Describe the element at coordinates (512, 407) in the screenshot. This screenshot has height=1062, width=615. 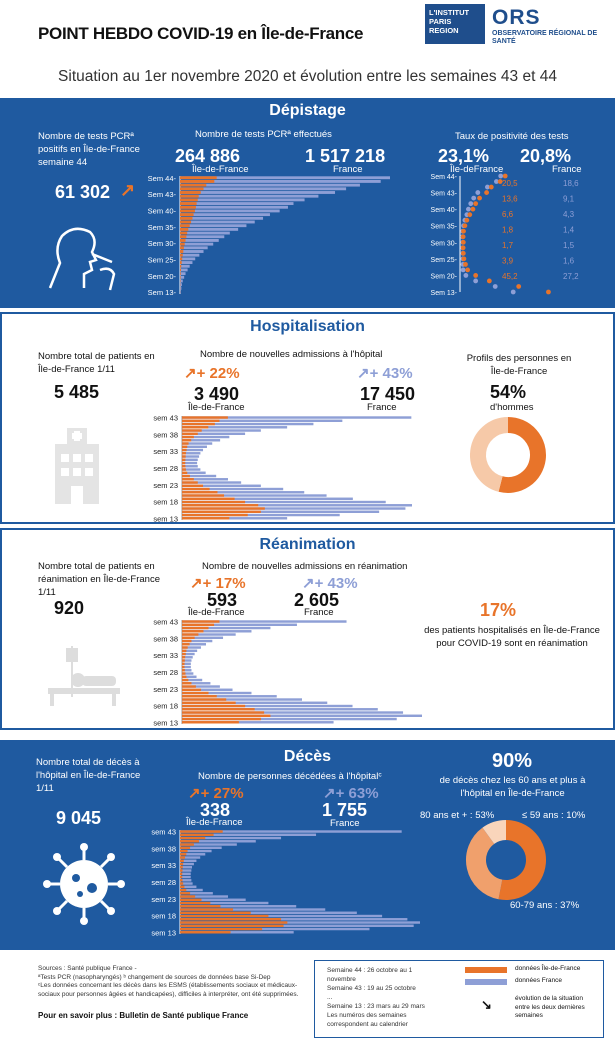
I see `hosp-right-sub: d'hommes` at that location.